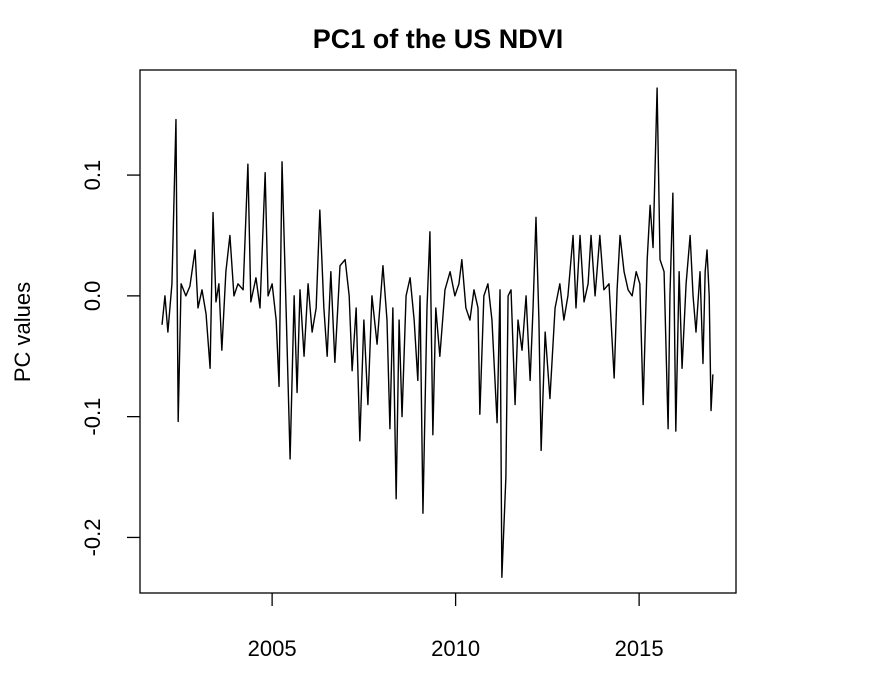  Describe the element at coordinates (438, 39) in the screenshot. I see `chart-title: PC1 of the US NDVI` at that location.